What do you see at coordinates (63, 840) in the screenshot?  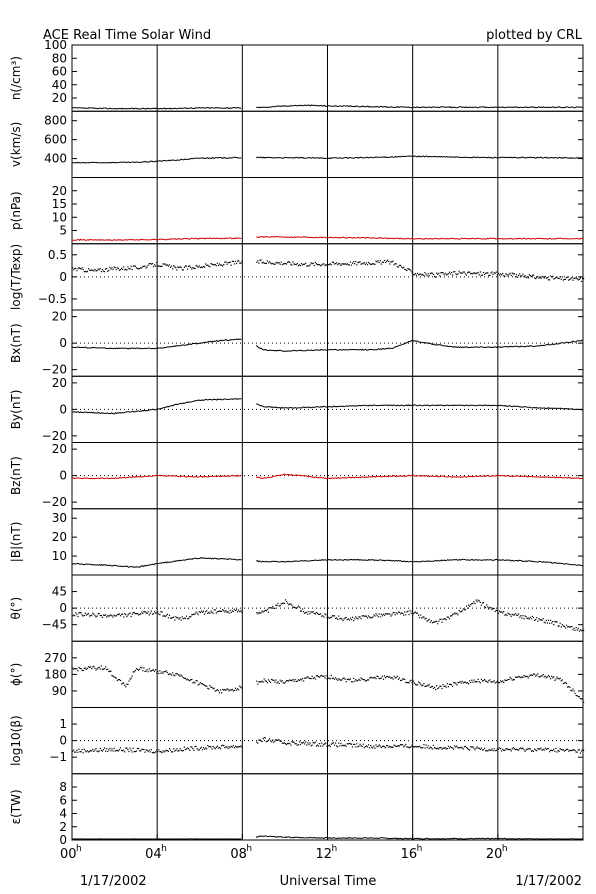 I see `y-tick-label: 0` at bounding box center [63, 840].